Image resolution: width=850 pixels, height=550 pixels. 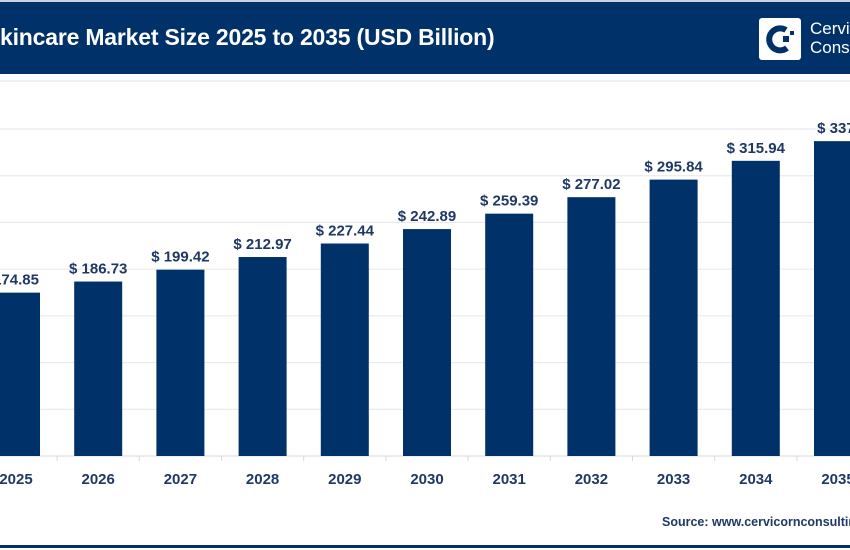 What do you see at coordinates (262, 244) in the screenshot?
I see `data-label-2028: $ 212.97` at bounding box center [262, 244].